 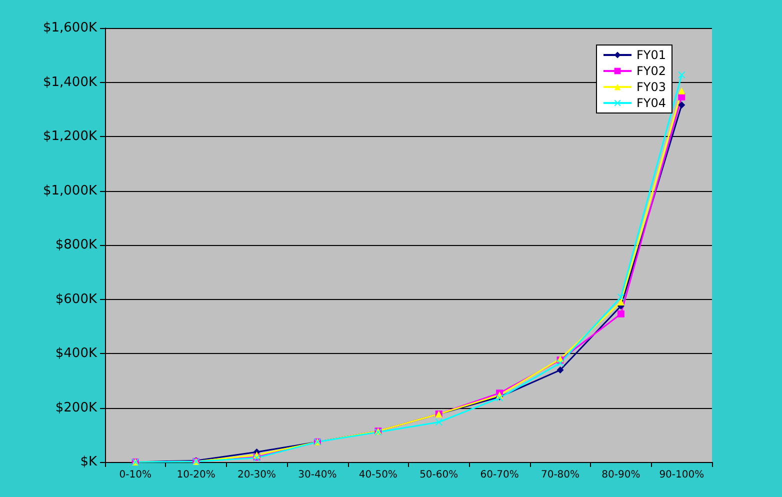 What do you see at coordinates (651, 55) in the screenshot?
I see `legend-label: FY01` at bounding box center [651, 55].